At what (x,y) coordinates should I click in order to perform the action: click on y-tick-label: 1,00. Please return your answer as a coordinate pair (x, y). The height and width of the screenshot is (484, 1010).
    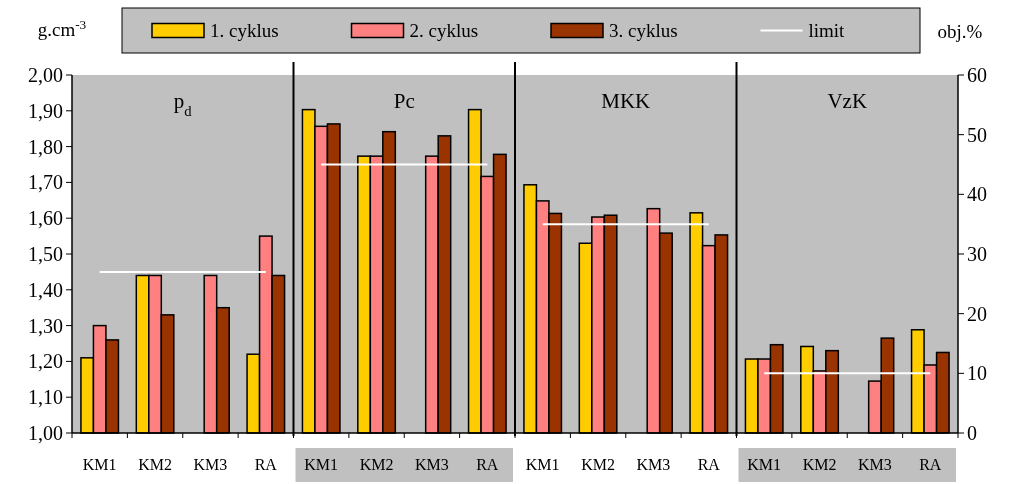
    Looking at the image, I should click on (45, 433).